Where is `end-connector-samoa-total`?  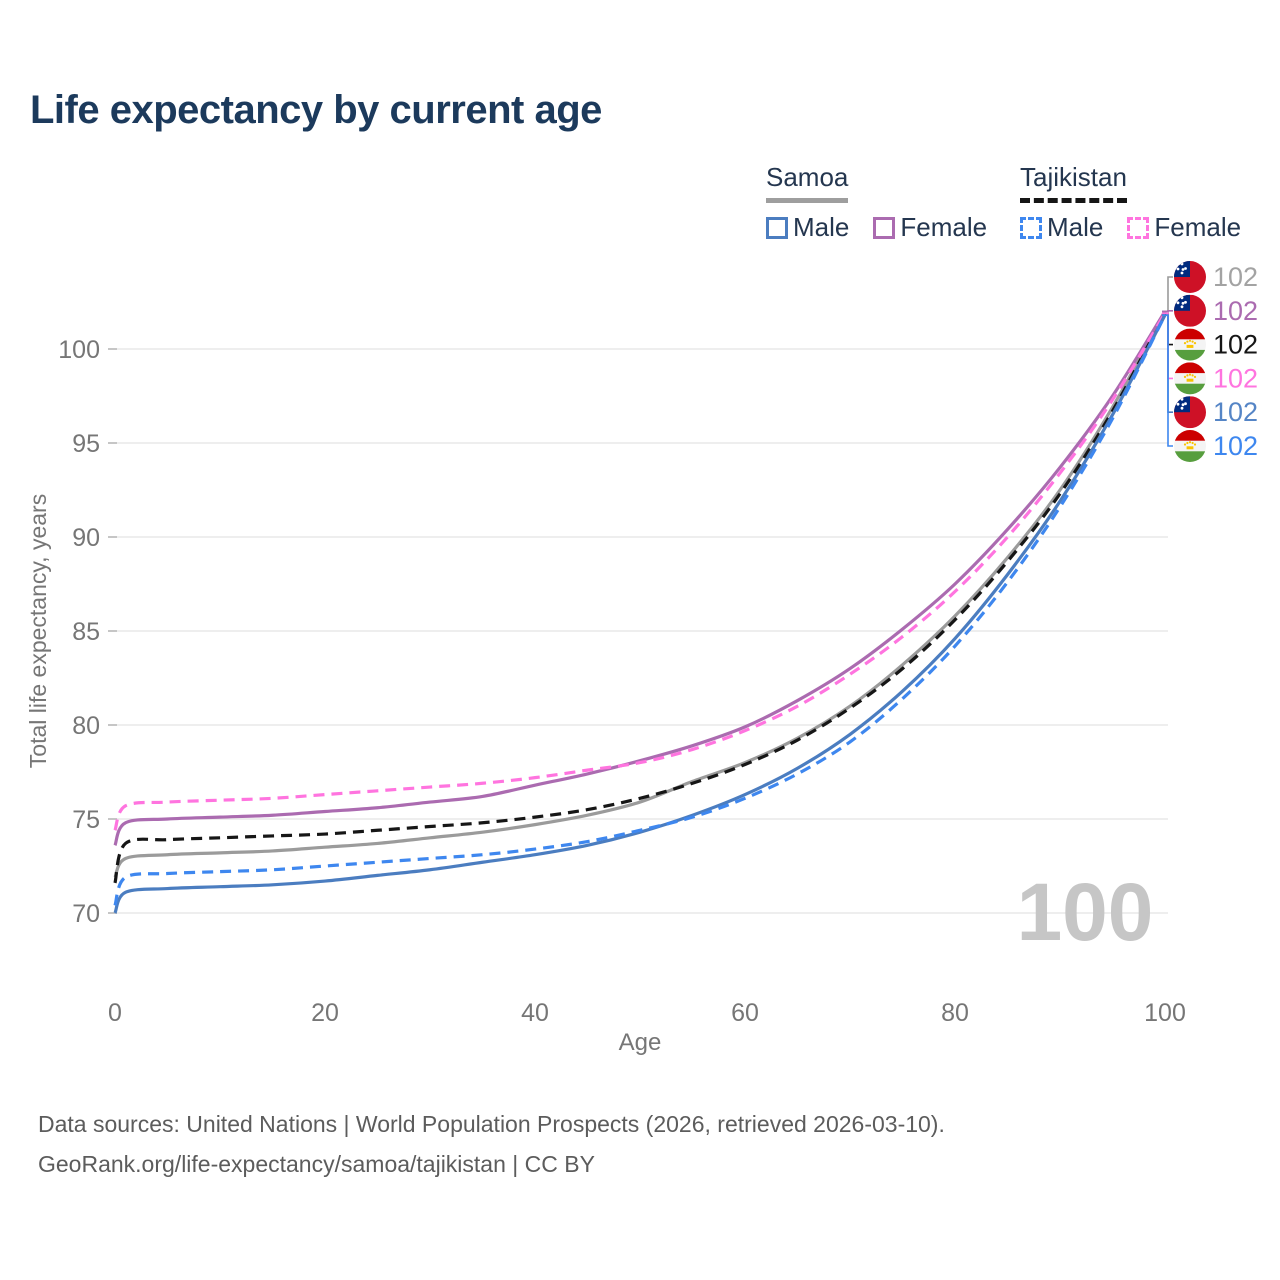 end-connector-samoa-total is located at coordinates (1167, 294).